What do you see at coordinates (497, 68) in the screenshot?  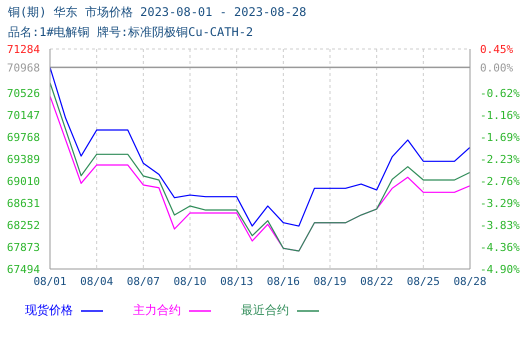 I see `y2-tick-label: 0.00%` at bounding box center [497, 68].